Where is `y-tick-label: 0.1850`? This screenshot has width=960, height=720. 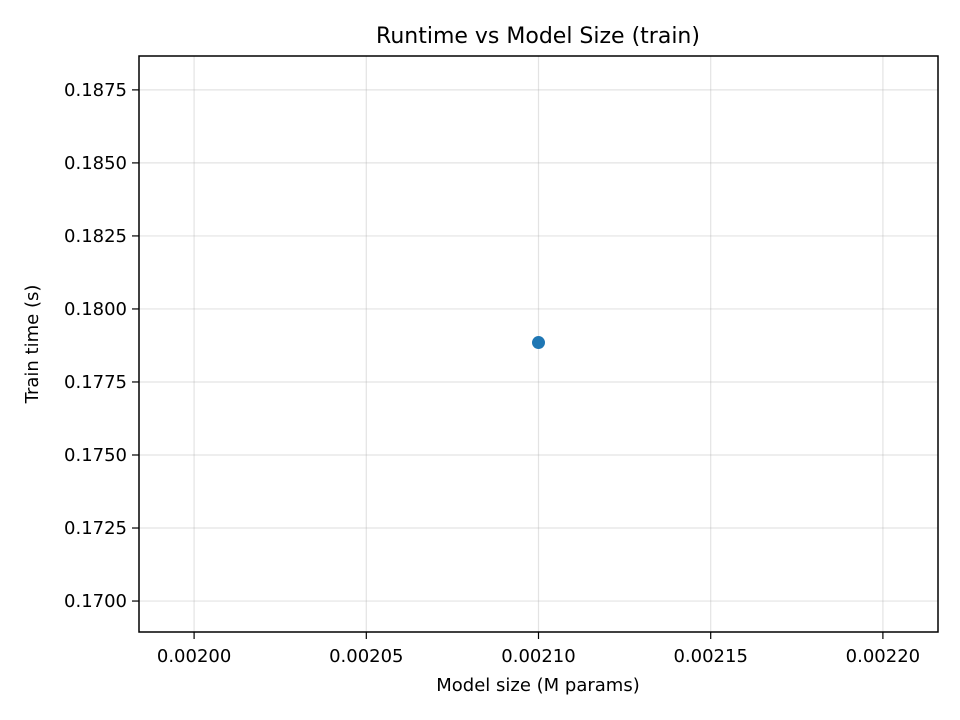 y-tick-label: 0.1850 is located at coordinates (95, 163).